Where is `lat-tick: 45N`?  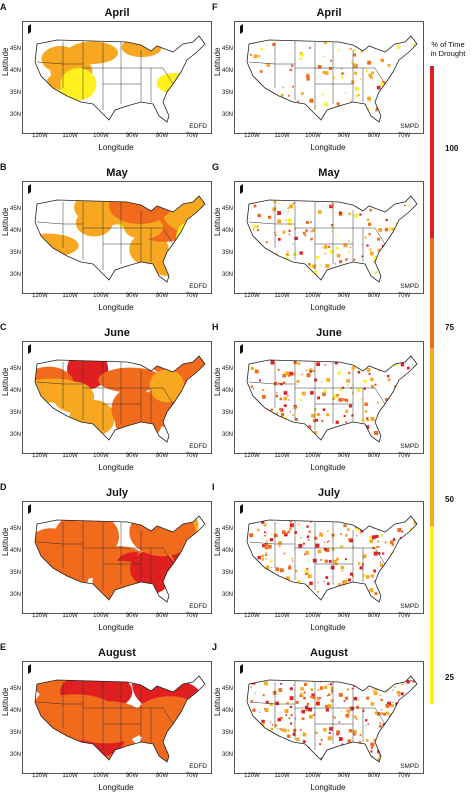 lat-tick: 45N is located at coordinates (227, 209).